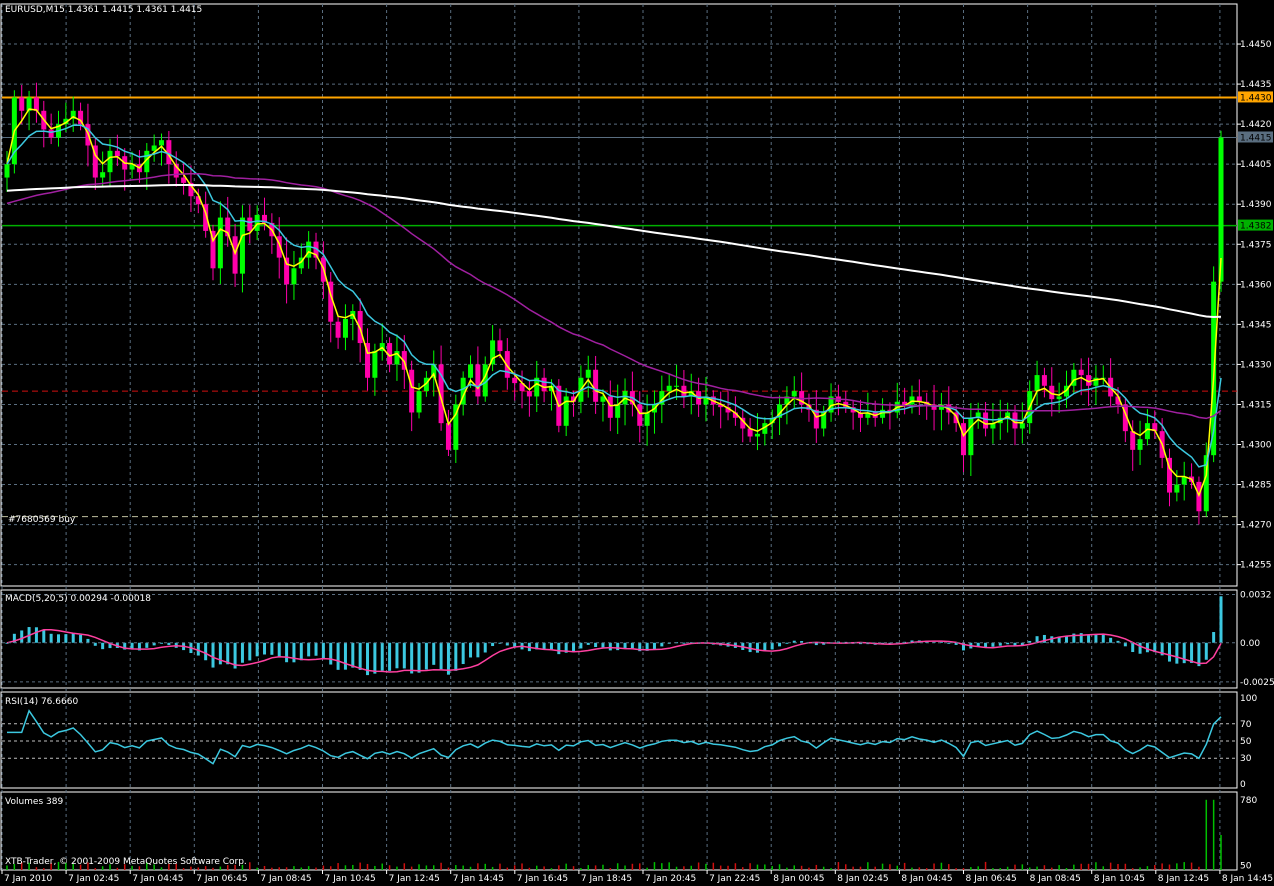 The height and width of the screenshot is (886, 1274). What do you see at coordinates (1247, 879) in the screenshot?
I see `time-tick-label: 8 Jan 14:45` at bounding box center [1247, 879].